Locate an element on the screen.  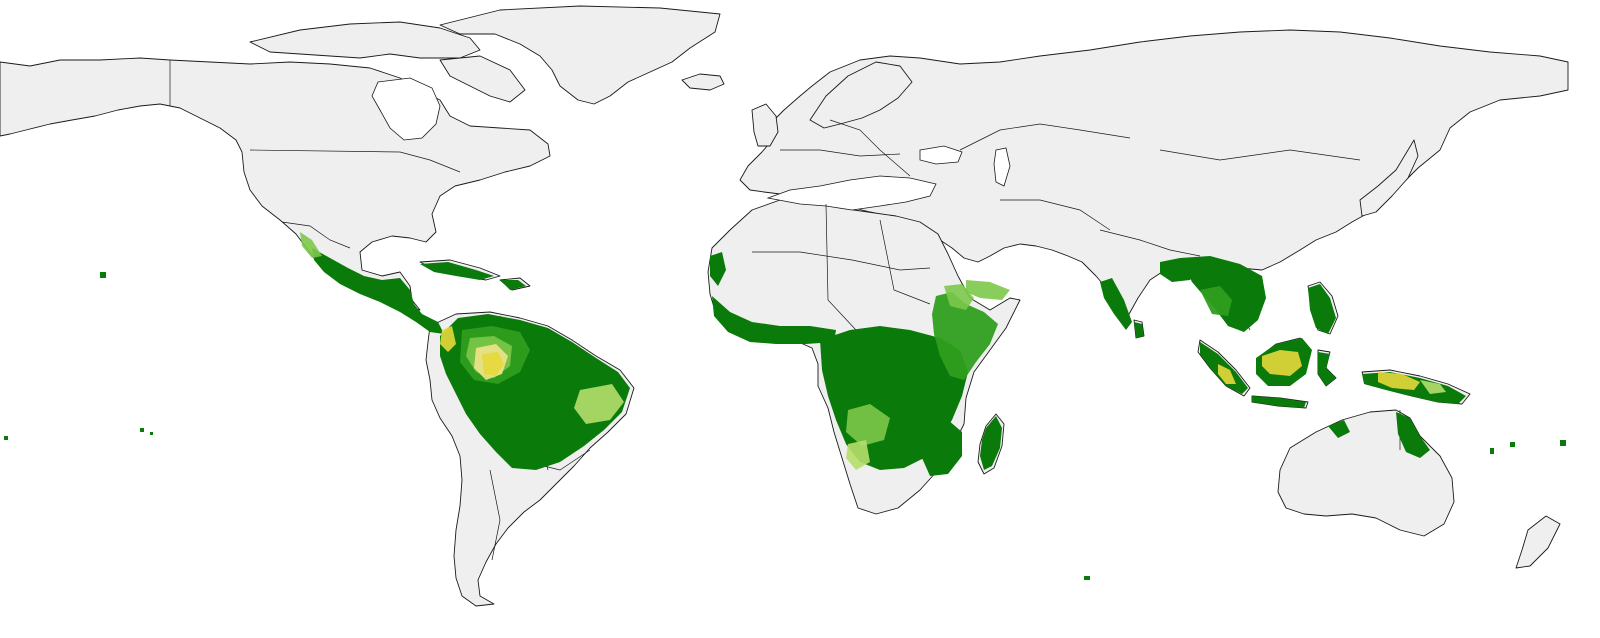
region-sri-lanka is located at coordinates (1139, 330).